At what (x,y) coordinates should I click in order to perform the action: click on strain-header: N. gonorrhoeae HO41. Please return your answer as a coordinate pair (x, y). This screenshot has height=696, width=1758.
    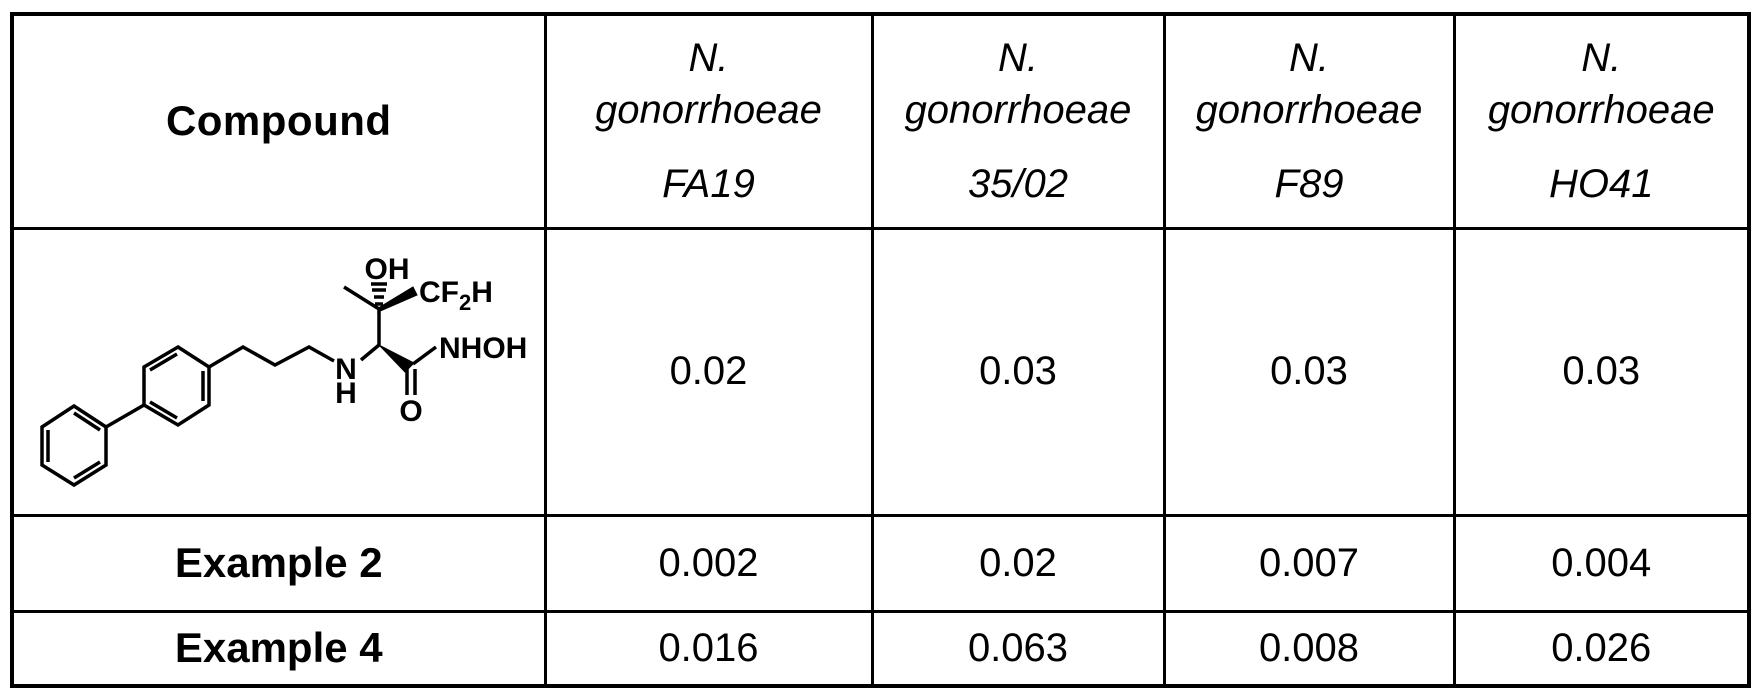
    Looking at the image, I should click on (1601, 121).